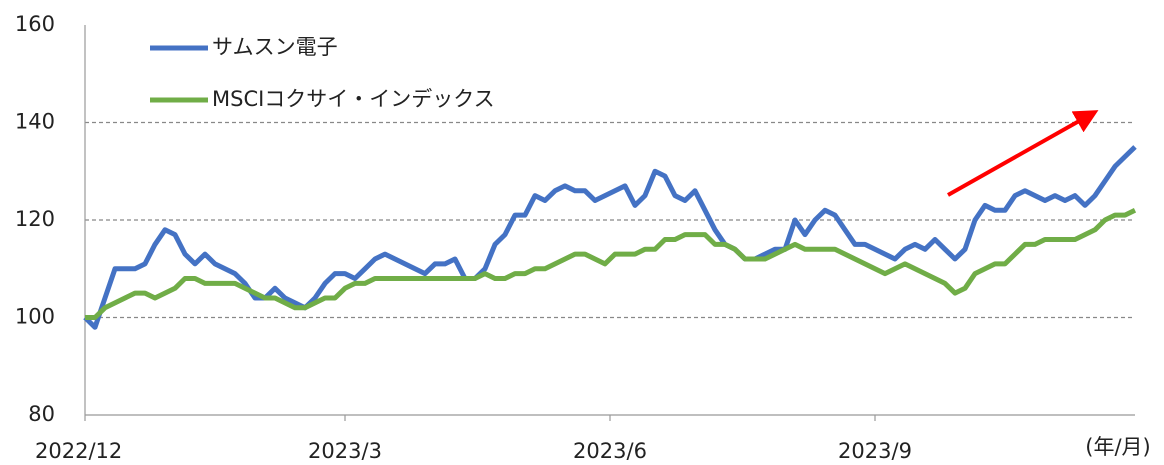 The height and width of the screenshot is (465, 1164). What do you see at coordinates (1023, 153) in the screenshot?
I see `trend-arrow` at bounding box center [1023, 153].